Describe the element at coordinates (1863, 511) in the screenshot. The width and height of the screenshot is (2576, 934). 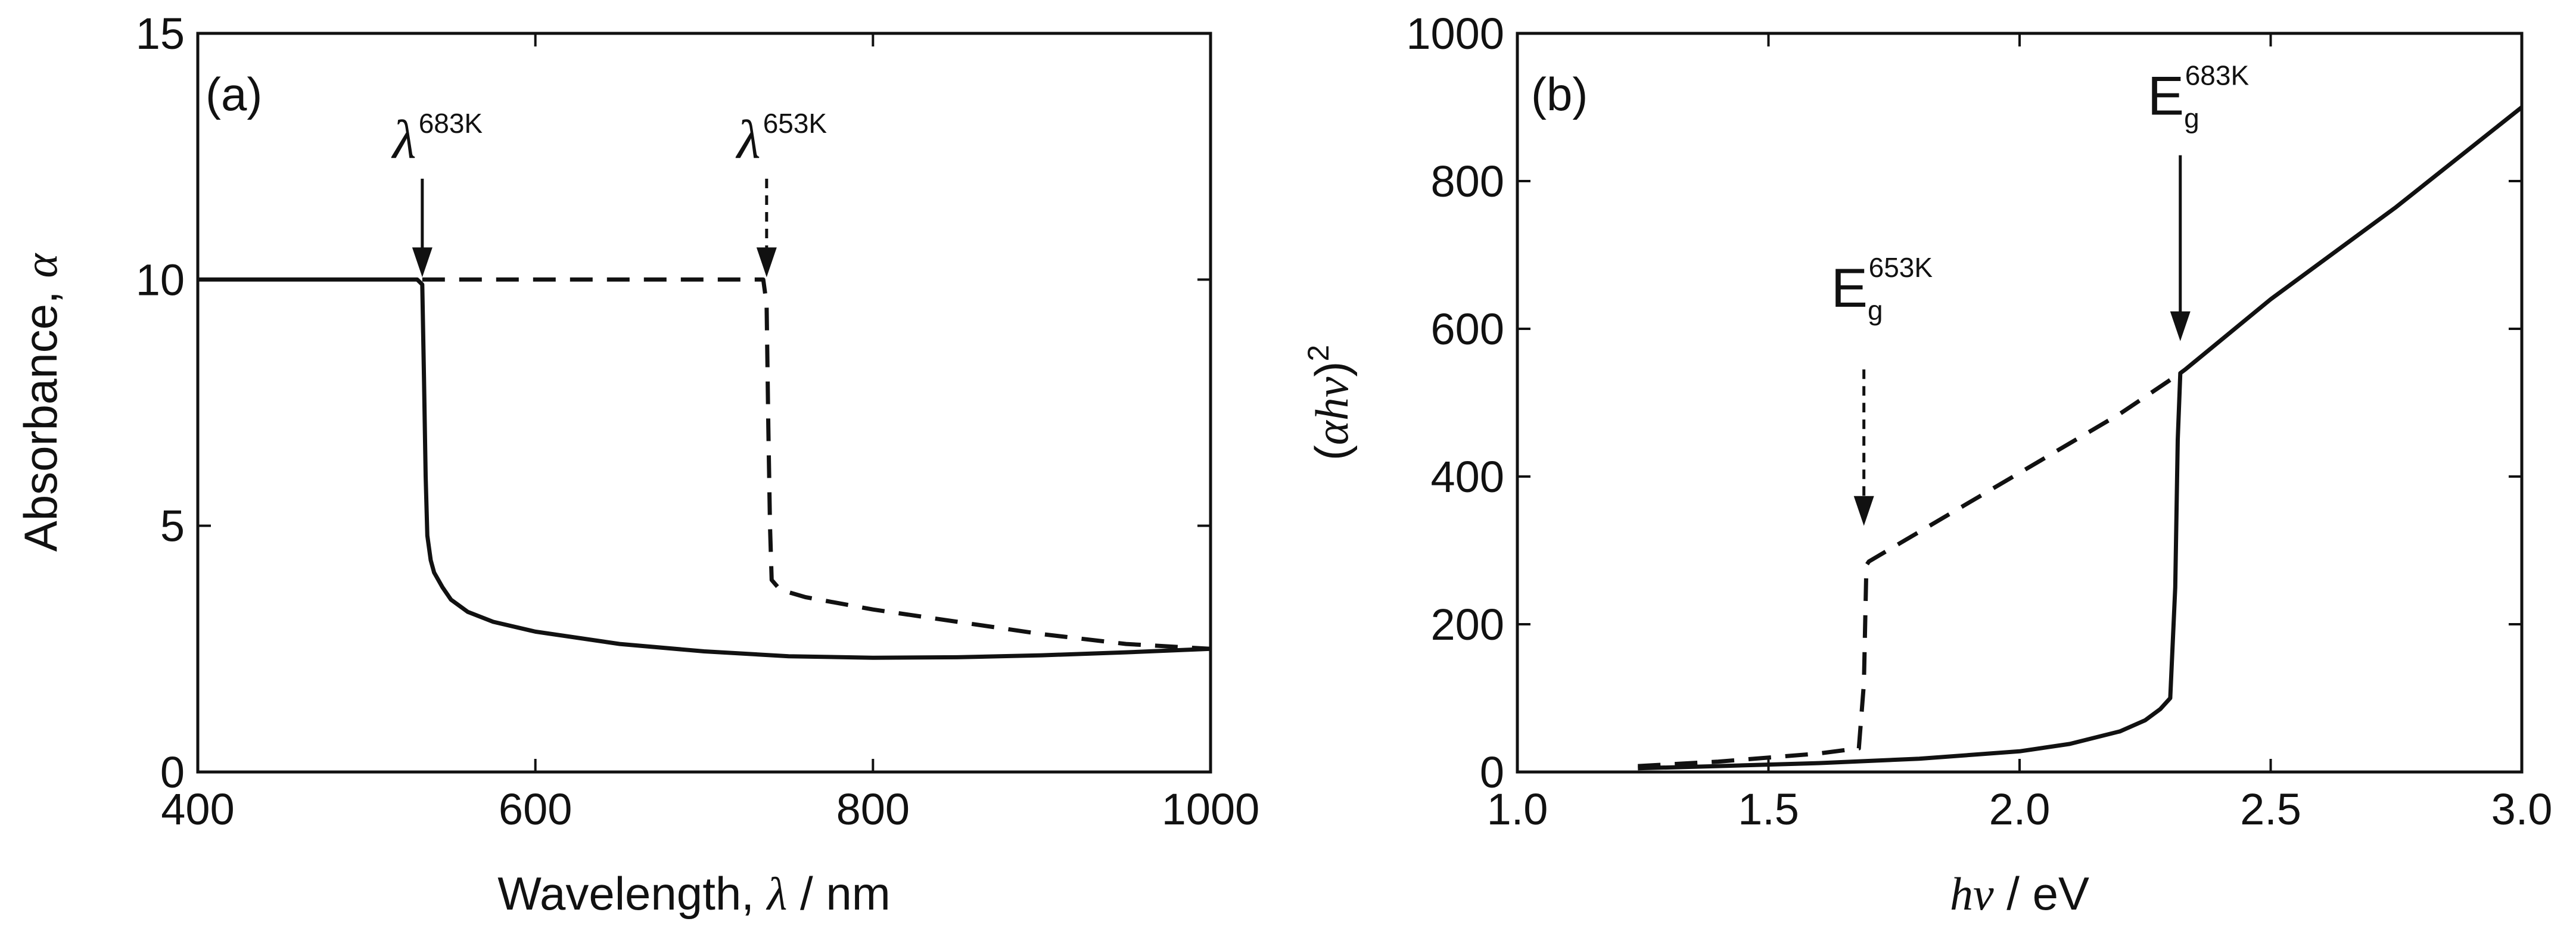
I see `panel-b-annotation-arrowhead-653K` at that location.